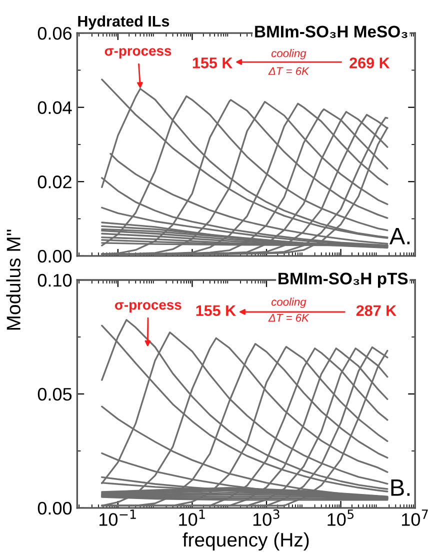  What do you see at coordinates (341, 518) in the screenshot?
I see `x-tick-label: 10$^{5}$` at bounding box center [341, 518].